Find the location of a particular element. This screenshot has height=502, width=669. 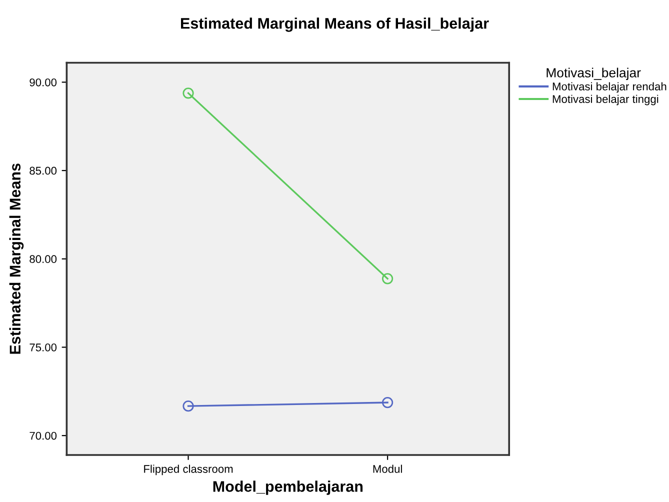

legend-title: Motivasi_belajar is located at coordinates (593, 74).